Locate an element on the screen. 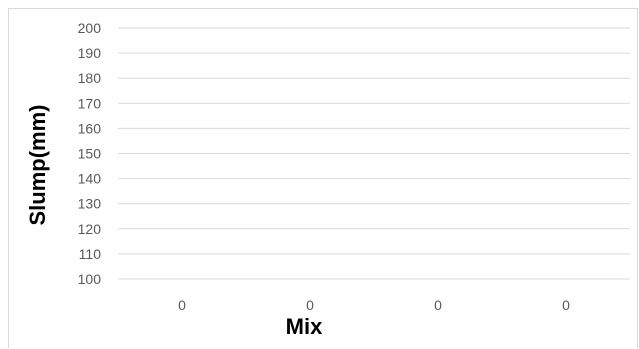  y-tick-label: 150 is located at coordinates (90, 154).